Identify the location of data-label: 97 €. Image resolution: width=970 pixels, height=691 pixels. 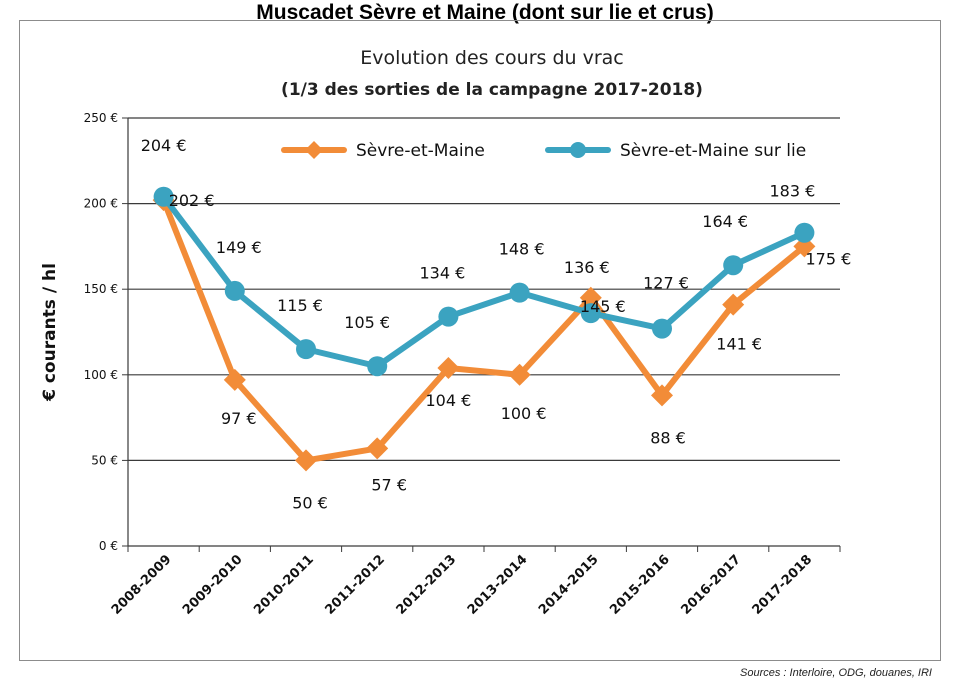
(239, 418).